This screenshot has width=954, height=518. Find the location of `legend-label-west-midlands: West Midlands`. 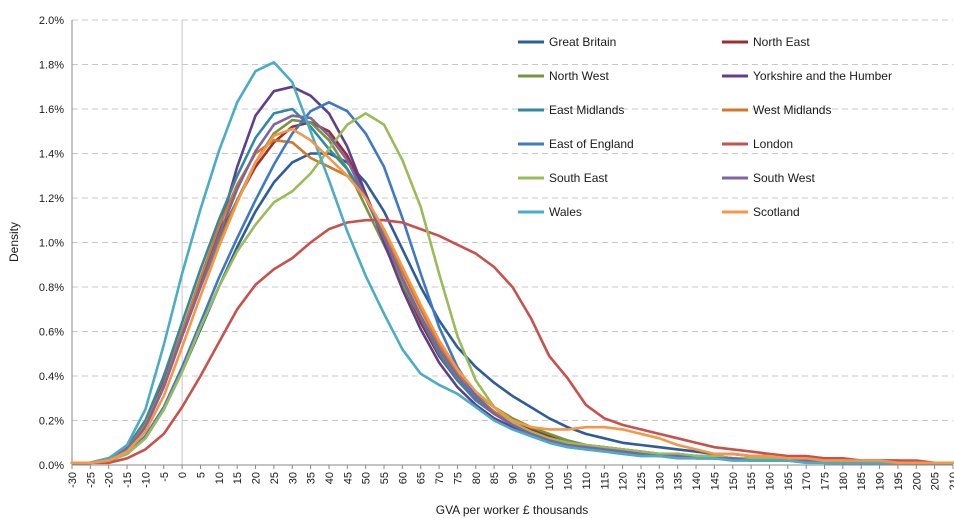

legend-label-west-midlands: West Midlands is located at coordinates (792, 110).